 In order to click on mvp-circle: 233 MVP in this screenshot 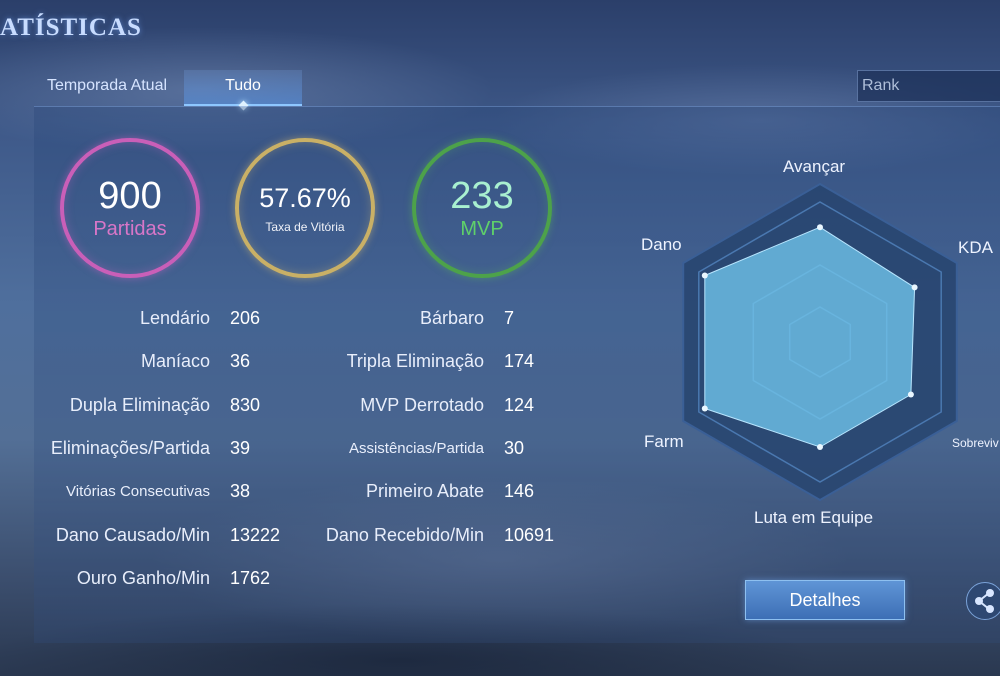, I will do `click(482, 208)`.